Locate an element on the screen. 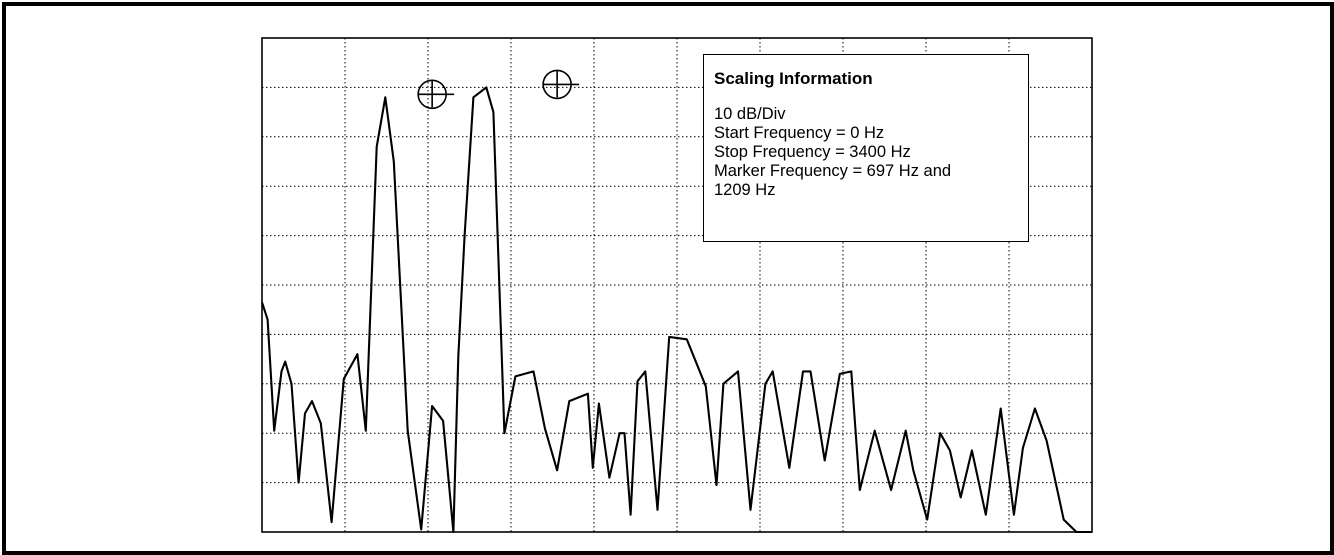 Image resolution: width=1334 pixels, height=555 pixels. scaling-marker-frequency-cont: 1209 Hz is located at coordinates (745, 190).